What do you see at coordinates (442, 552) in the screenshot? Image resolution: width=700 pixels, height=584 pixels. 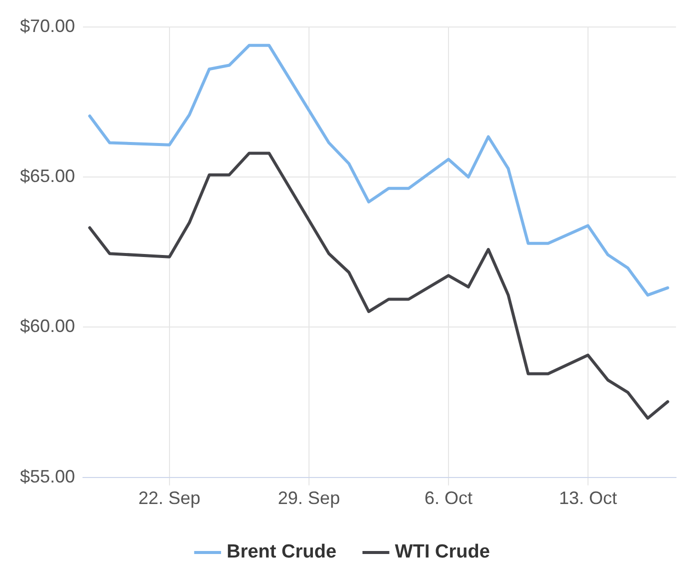 I see `legend-label: WTI Crude` at bounding box center [442, 552].